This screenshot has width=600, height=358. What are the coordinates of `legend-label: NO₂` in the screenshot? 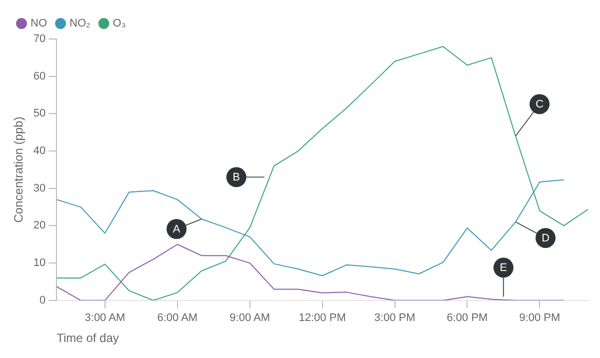 It's located at (80, 24).